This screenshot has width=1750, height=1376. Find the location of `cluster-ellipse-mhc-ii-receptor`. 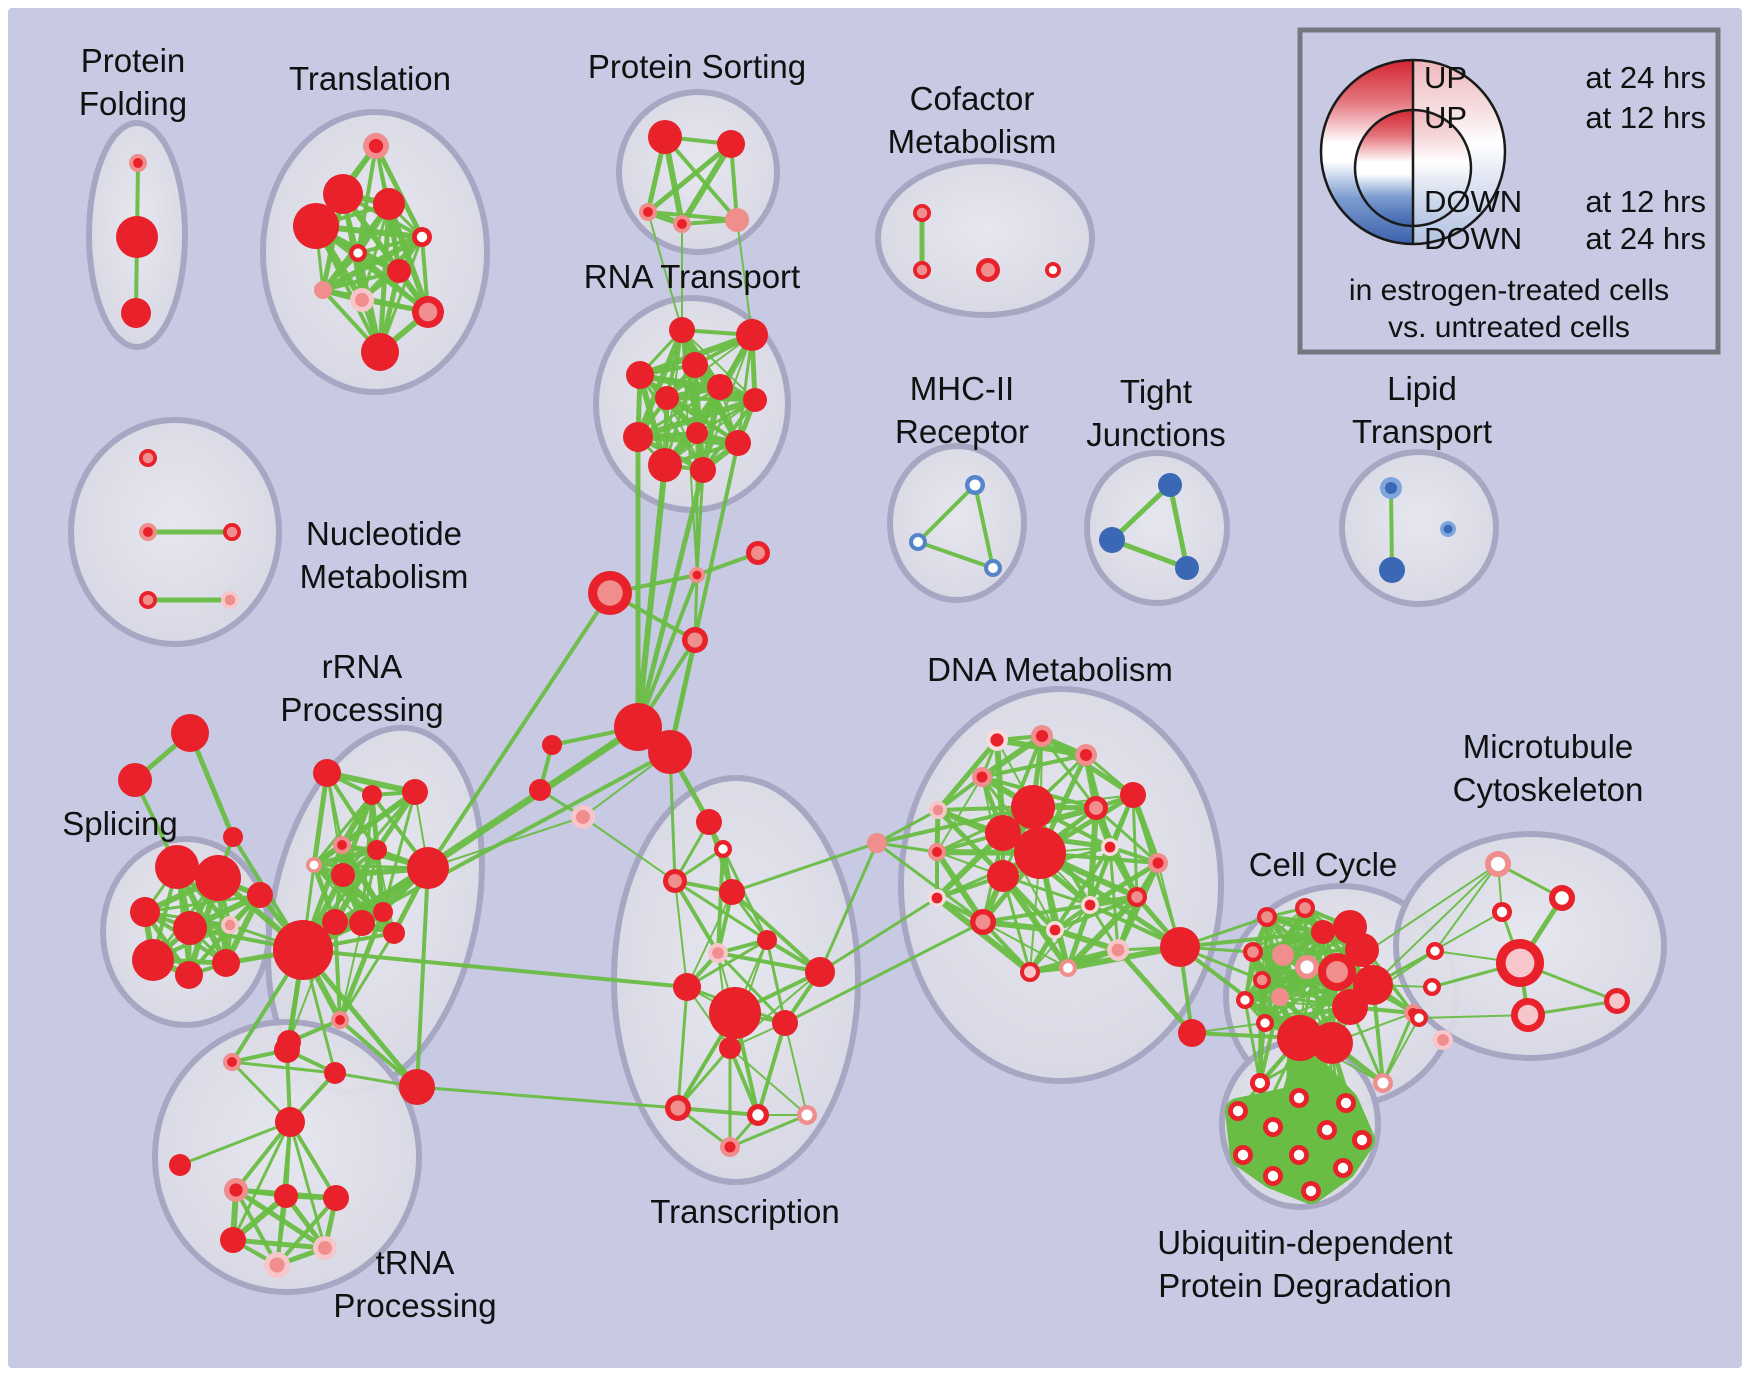

cluster-ellipse-mhc-ii-receptor is located at coordinates (957, 523).